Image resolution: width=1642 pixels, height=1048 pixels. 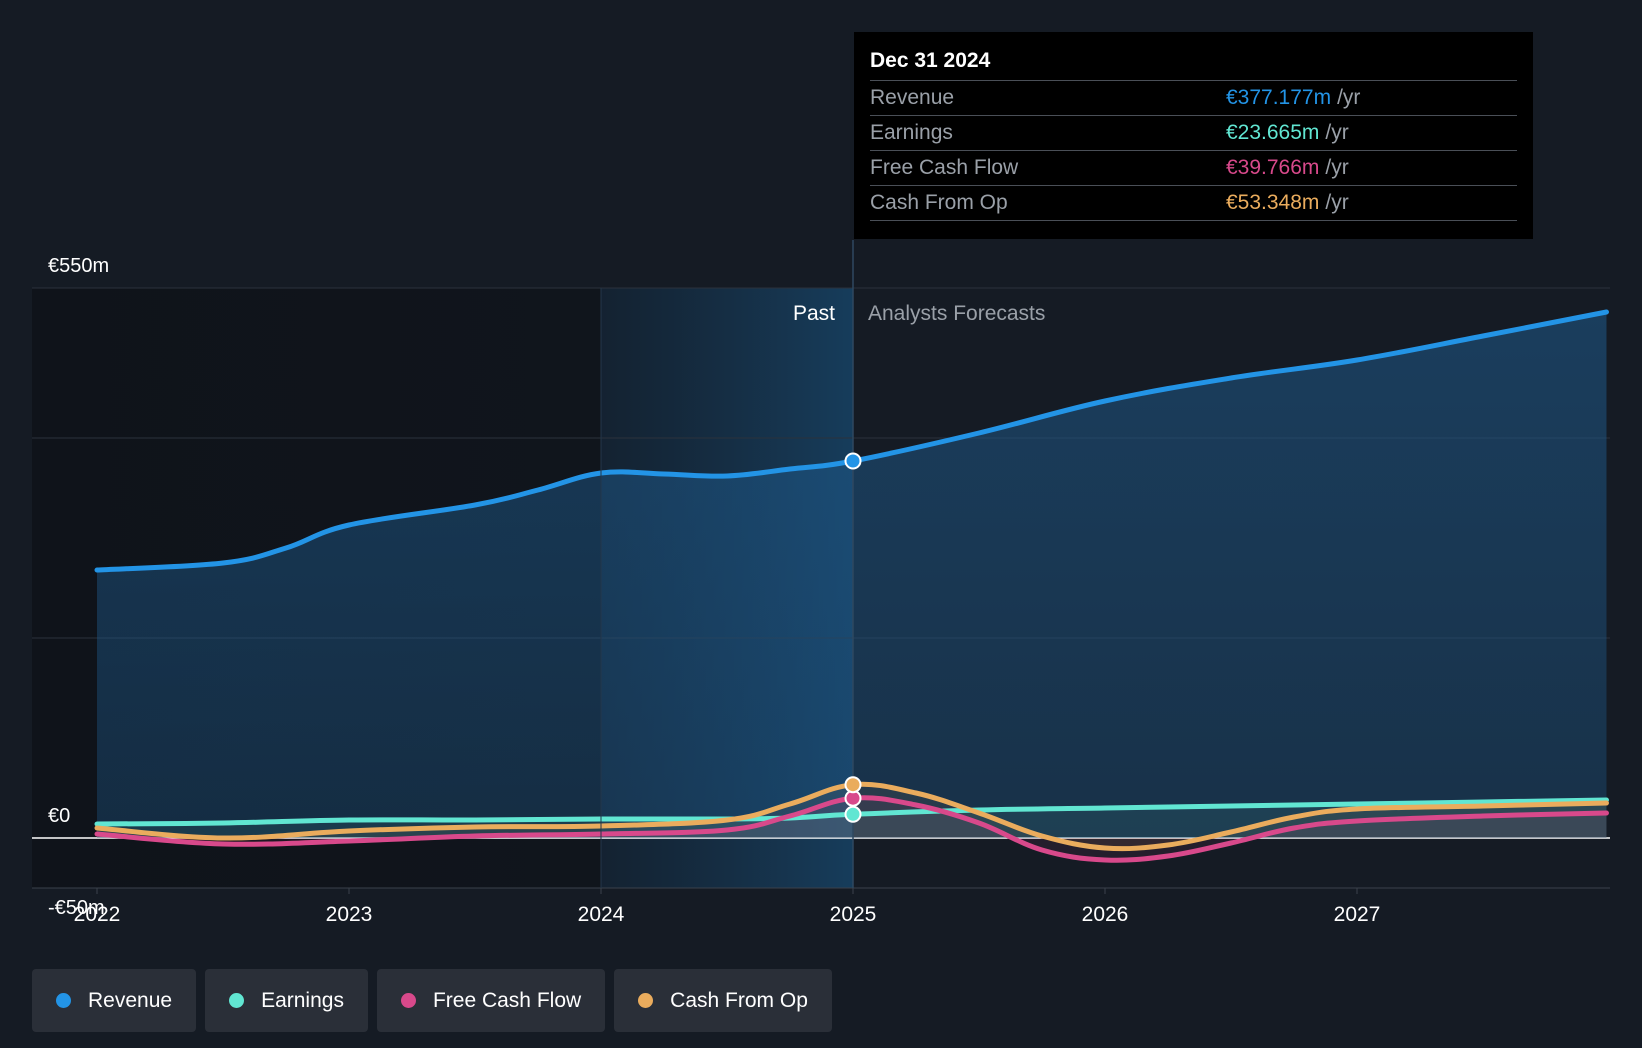 I want to click on x-tick-label: 2022, so click(x=97, y=914).